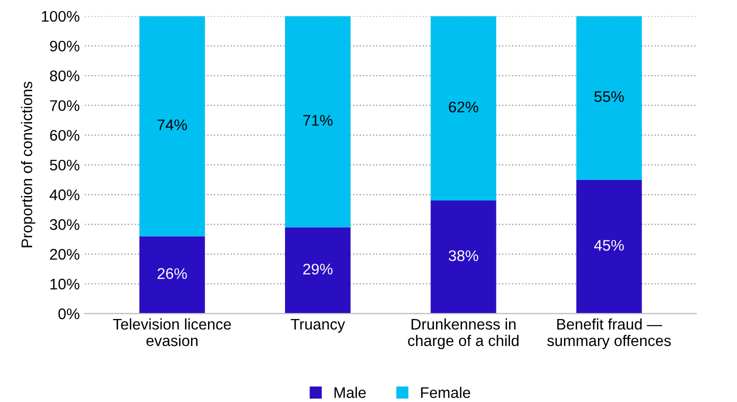 This screenshot has height=402, width=737. I want to click on y-axis-title: Proportion of convictions, so click(28, 165).